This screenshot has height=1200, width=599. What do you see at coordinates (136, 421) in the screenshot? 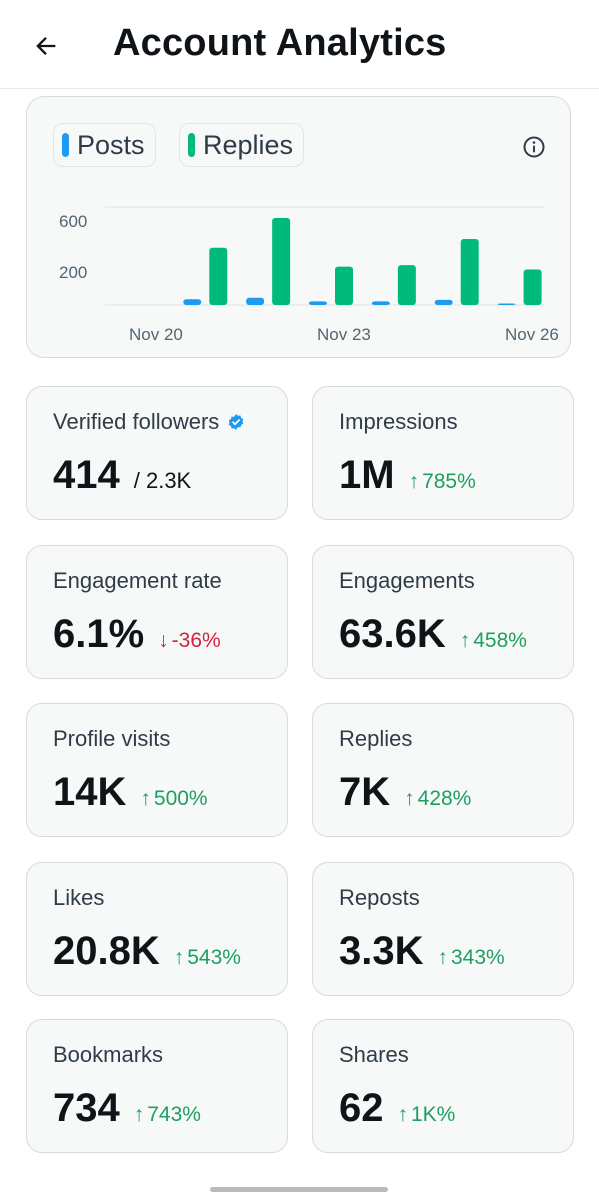
I see `stat-label-text: Verified followers` at bounding box center [136, 421].